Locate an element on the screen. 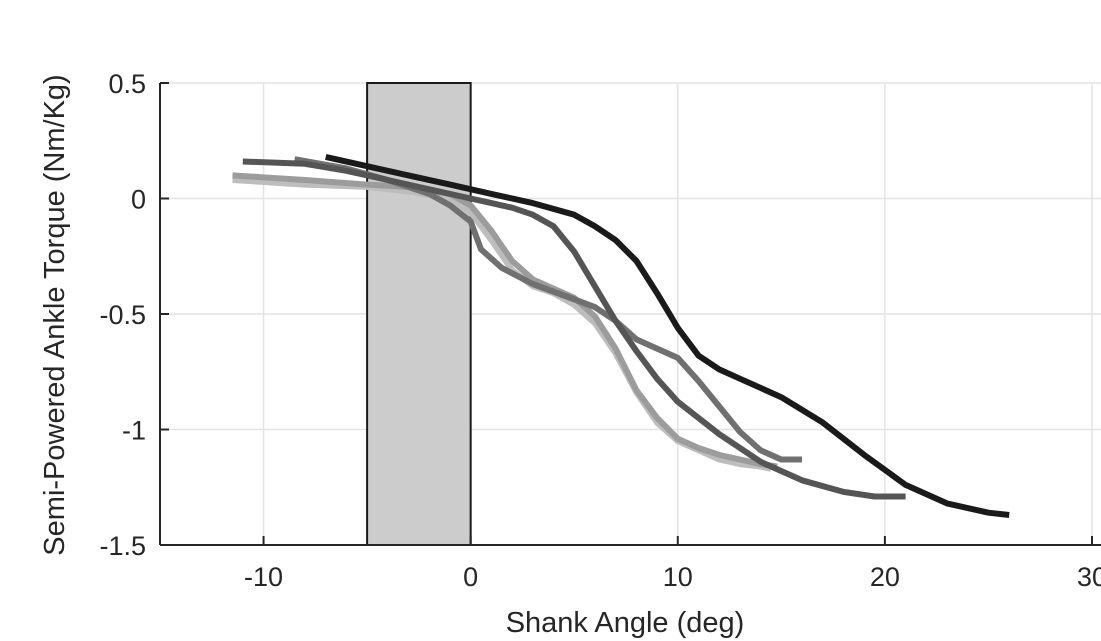  x-tick-label: 20 is located at coordinates (885, 577).